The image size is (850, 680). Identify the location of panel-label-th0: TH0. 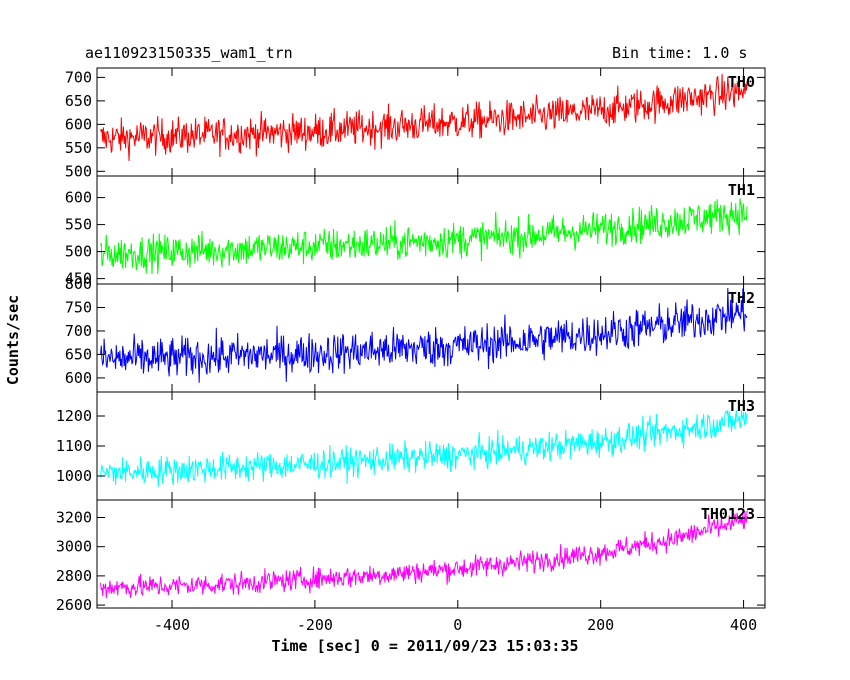
(741, 82).